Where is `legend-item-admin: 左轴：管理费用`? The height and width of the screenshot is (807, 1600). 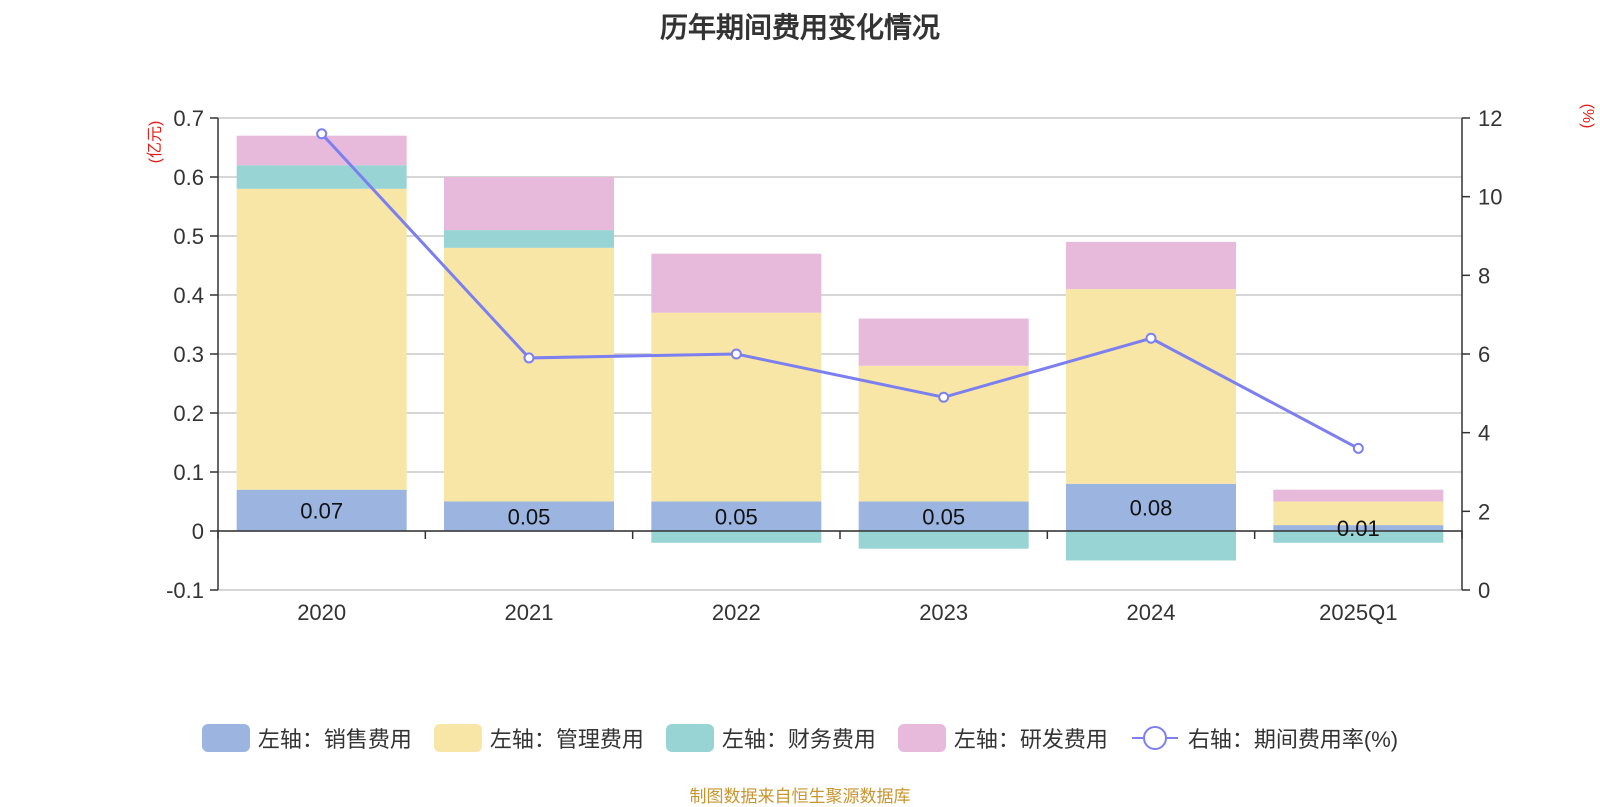 legend-item-admin: 左轴：管理费用 is located at coordinates (538, 738).